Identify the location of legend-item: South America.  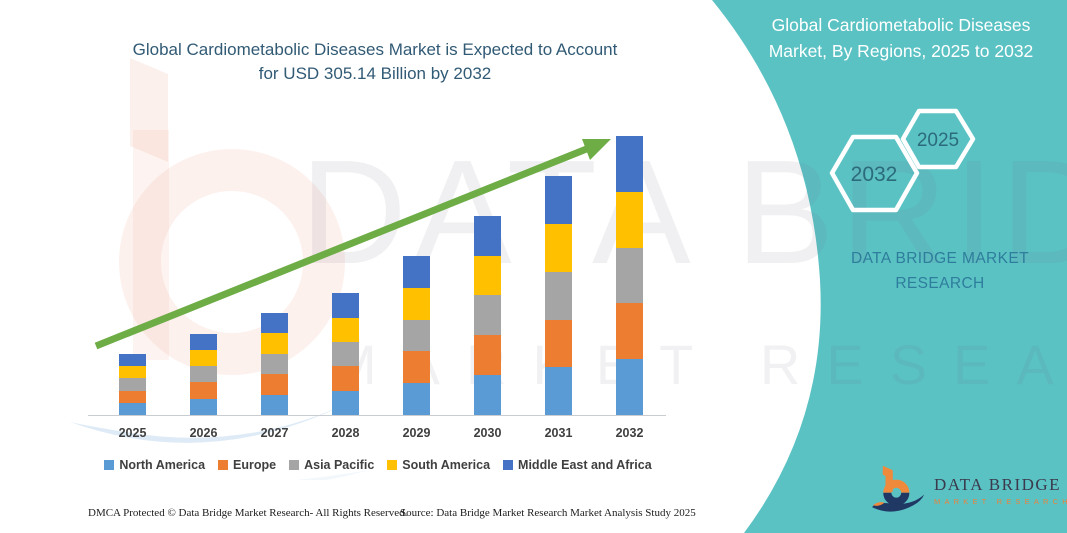
(438, 465).